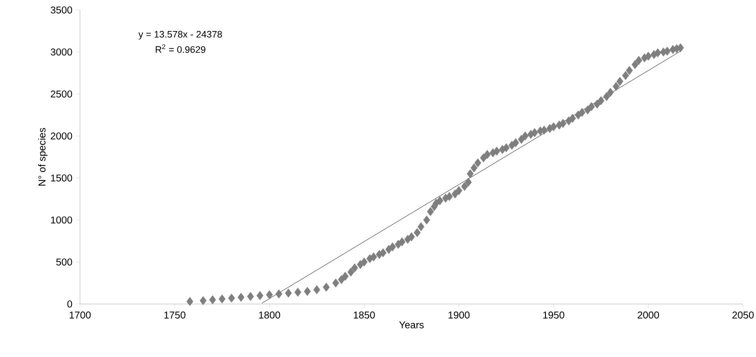 The width and height of the screenshot is (756, 357). What do you see at coordinates (180, 35) in the screenshot?
I see `annotation: y = 13.578x - 24378` at bounding box center [180, 35].